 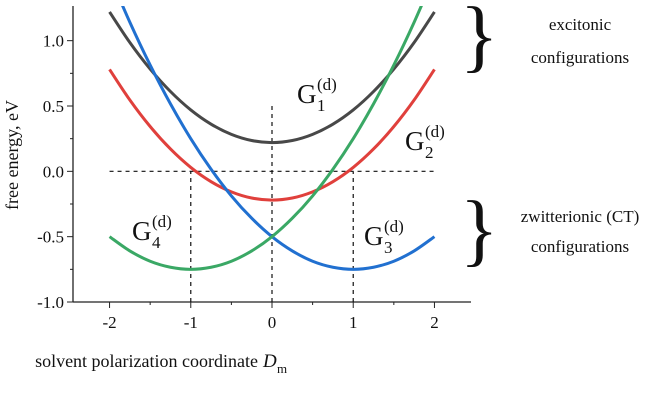 What do you see at coordinates (272, 322) in the screenshot?
I see `x-tick-label: 0` at bounding box center [272, 322].